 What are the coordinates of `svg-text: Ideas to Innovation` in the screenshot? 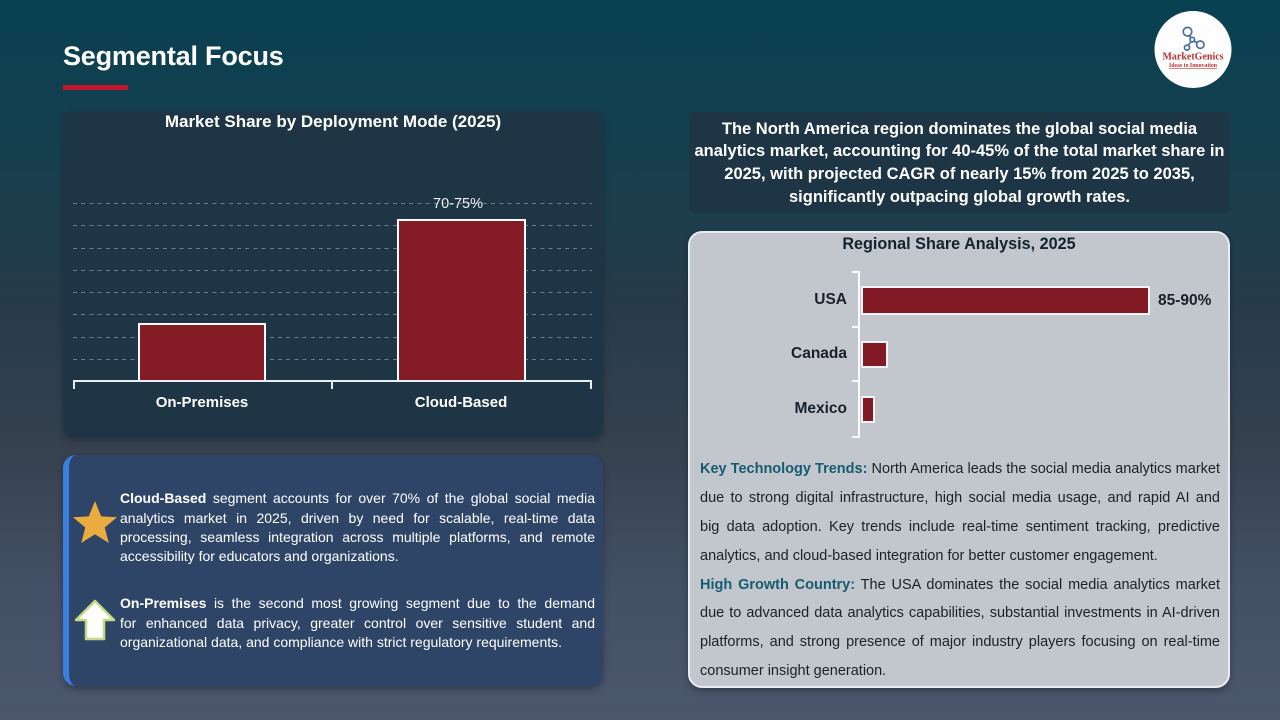 It's located at (1193, 66).